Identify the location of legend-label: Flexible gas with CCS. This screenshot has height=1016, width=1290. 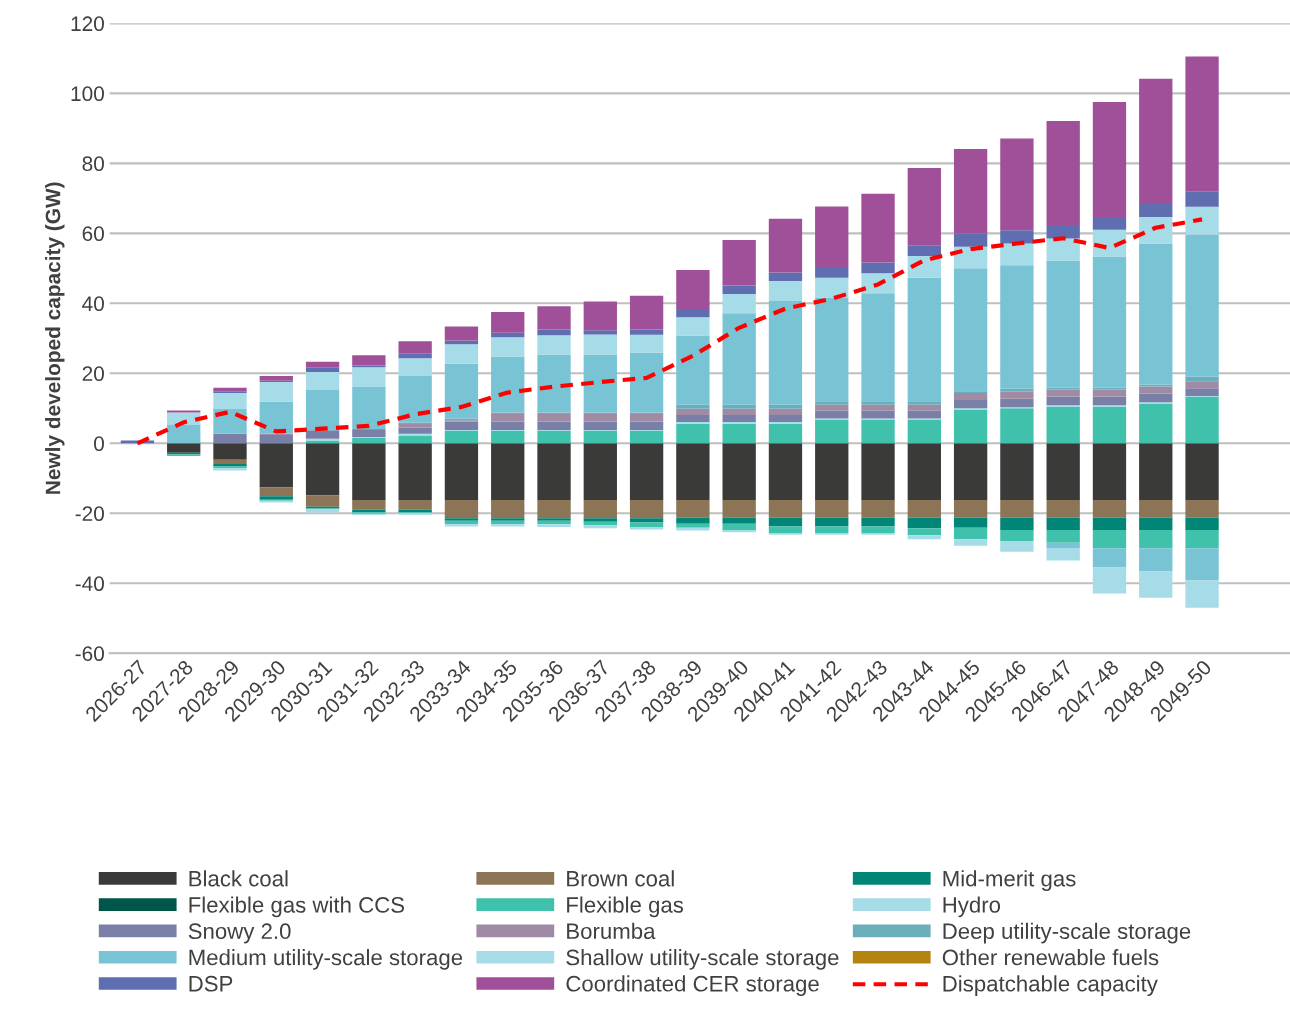
(297, 907).